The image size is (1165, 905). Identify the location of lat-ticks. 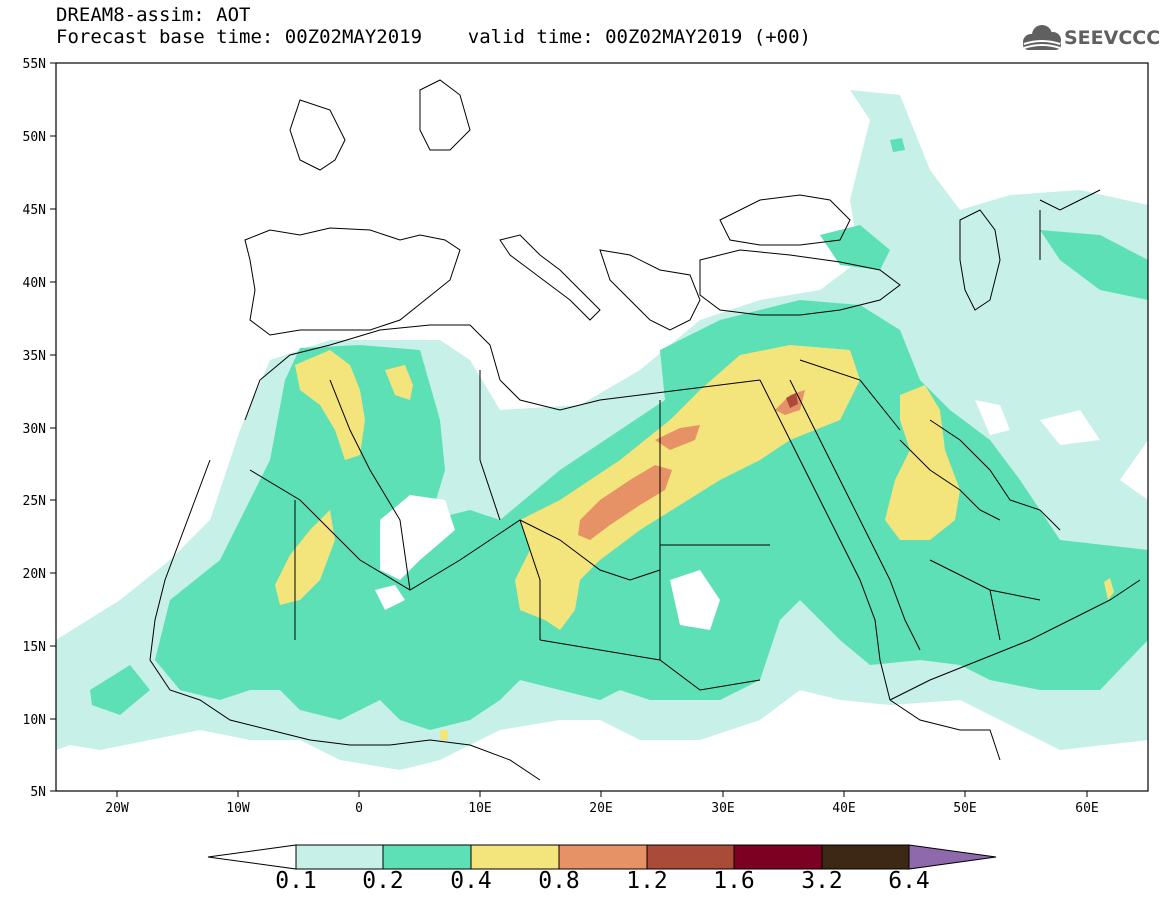
(53, 427).